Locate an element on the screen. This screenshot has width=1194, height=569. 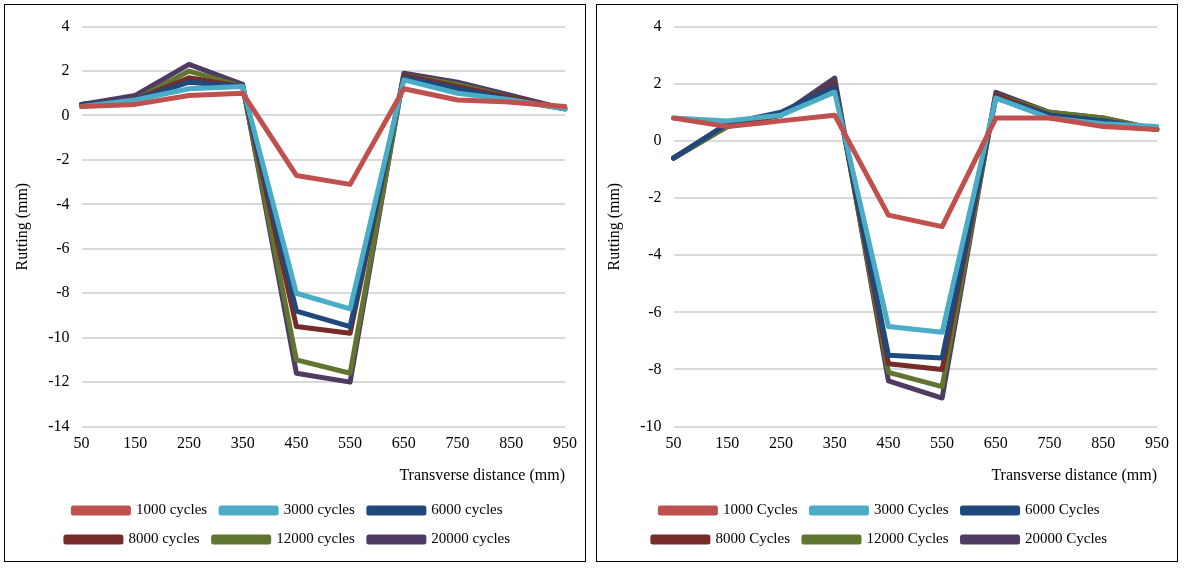
legend-label: 3000 cycles is located at coordinates (319, 509).